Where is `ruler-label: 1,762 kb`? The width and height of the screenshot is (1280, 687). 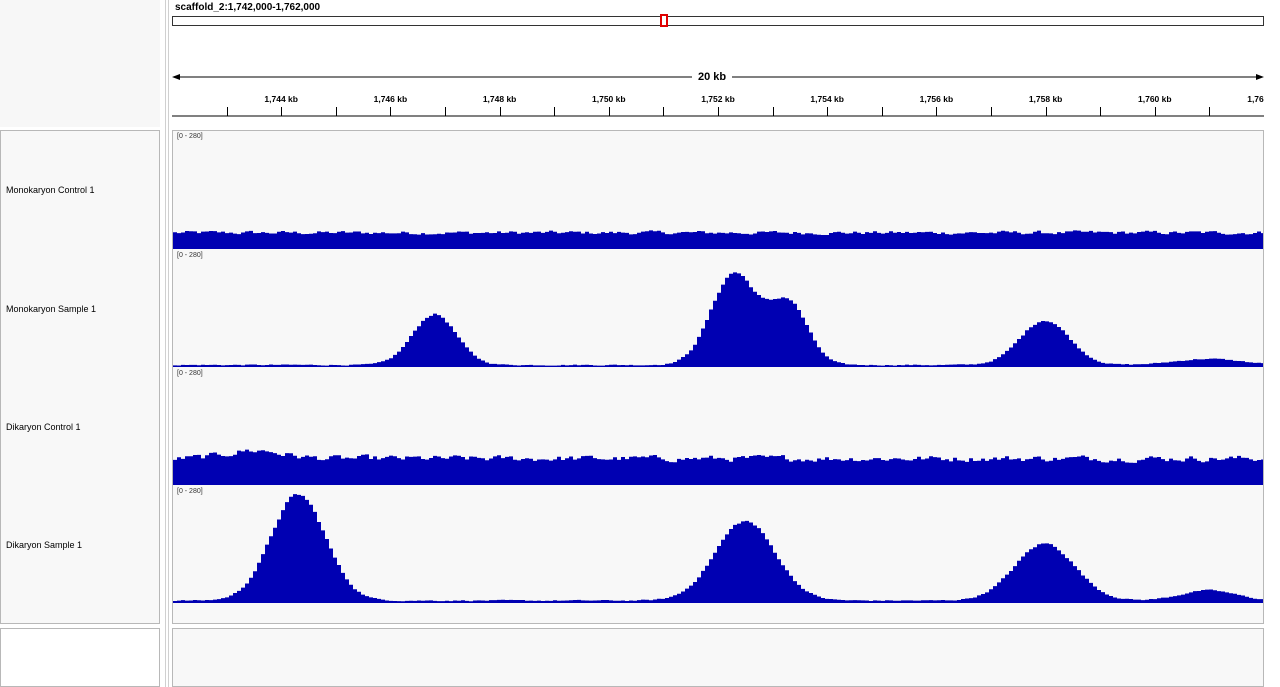 ruler-label: 1,762 kb is located at coordinates (1255, 99).